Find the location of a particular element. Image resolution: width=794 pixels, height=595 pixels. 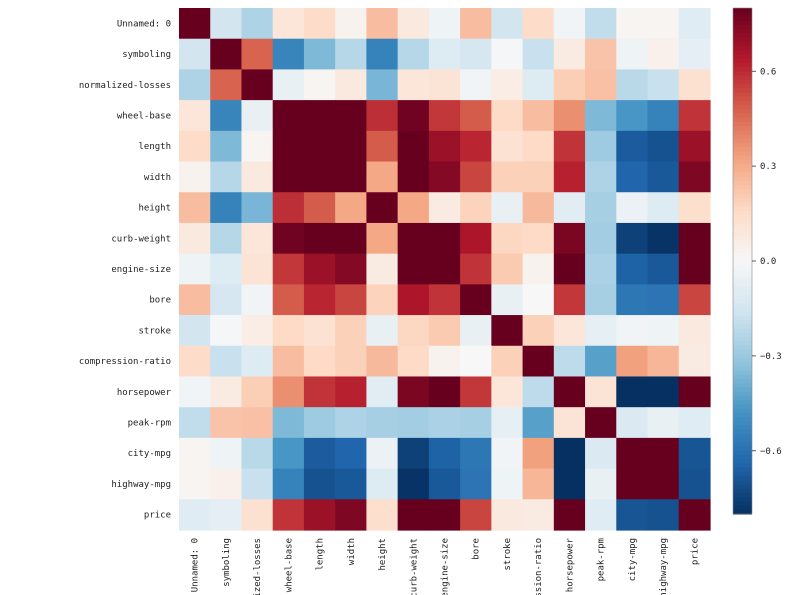

x-tick-label: stroke is located at coordinates (508, 554).